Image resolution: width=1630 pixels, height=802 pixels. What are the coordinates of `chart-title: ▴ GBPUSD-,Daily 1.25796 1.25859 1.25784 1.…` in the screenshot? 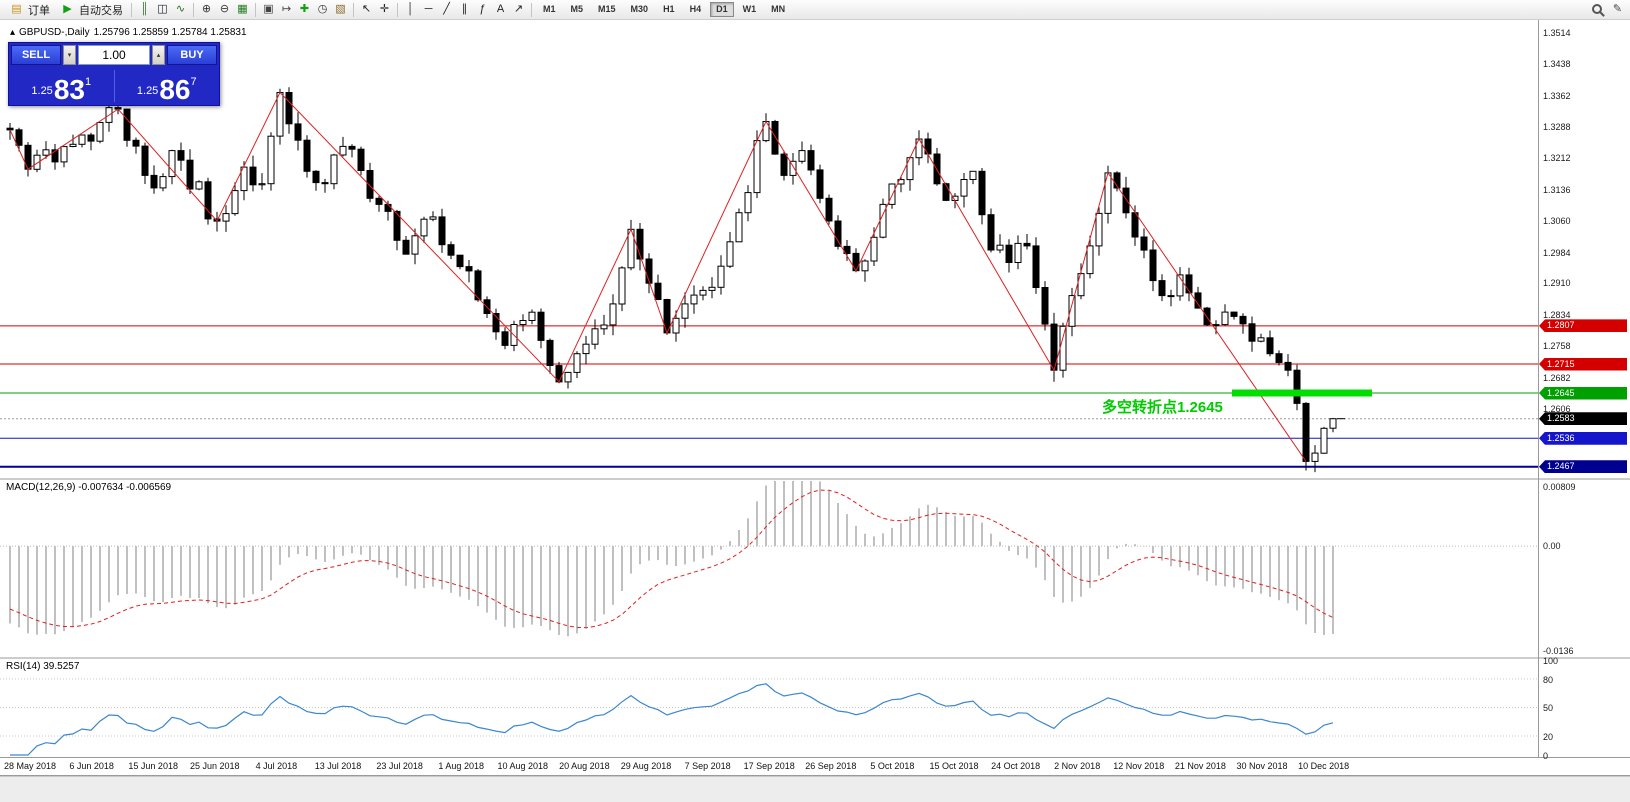 It's located at (130, 32).